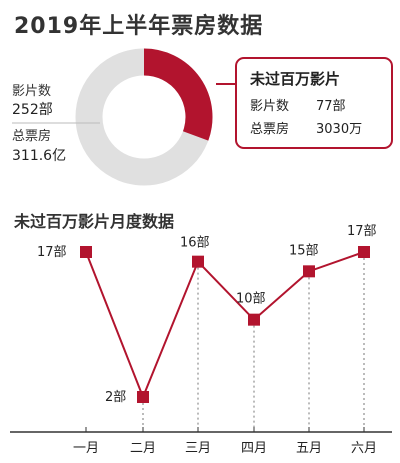 This screenshot has height=463, width=400. Describe the element at coordinates (331, 106) in the screenshot. I see `callout-films-value: 77部` at that location.